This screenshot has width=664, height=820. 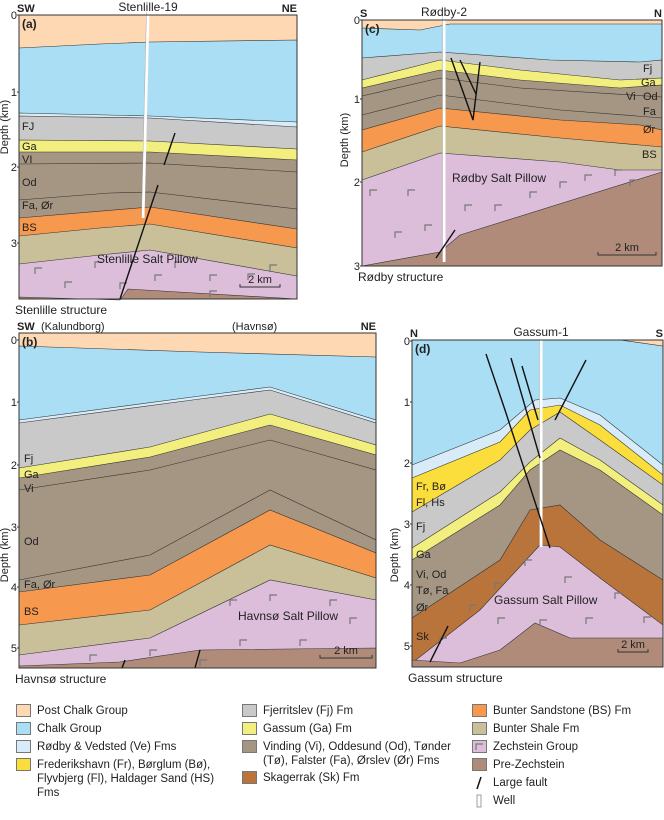 I want to click on legend-label: Fjerritslev (Fj) Fm, so click(x=308, y=711).